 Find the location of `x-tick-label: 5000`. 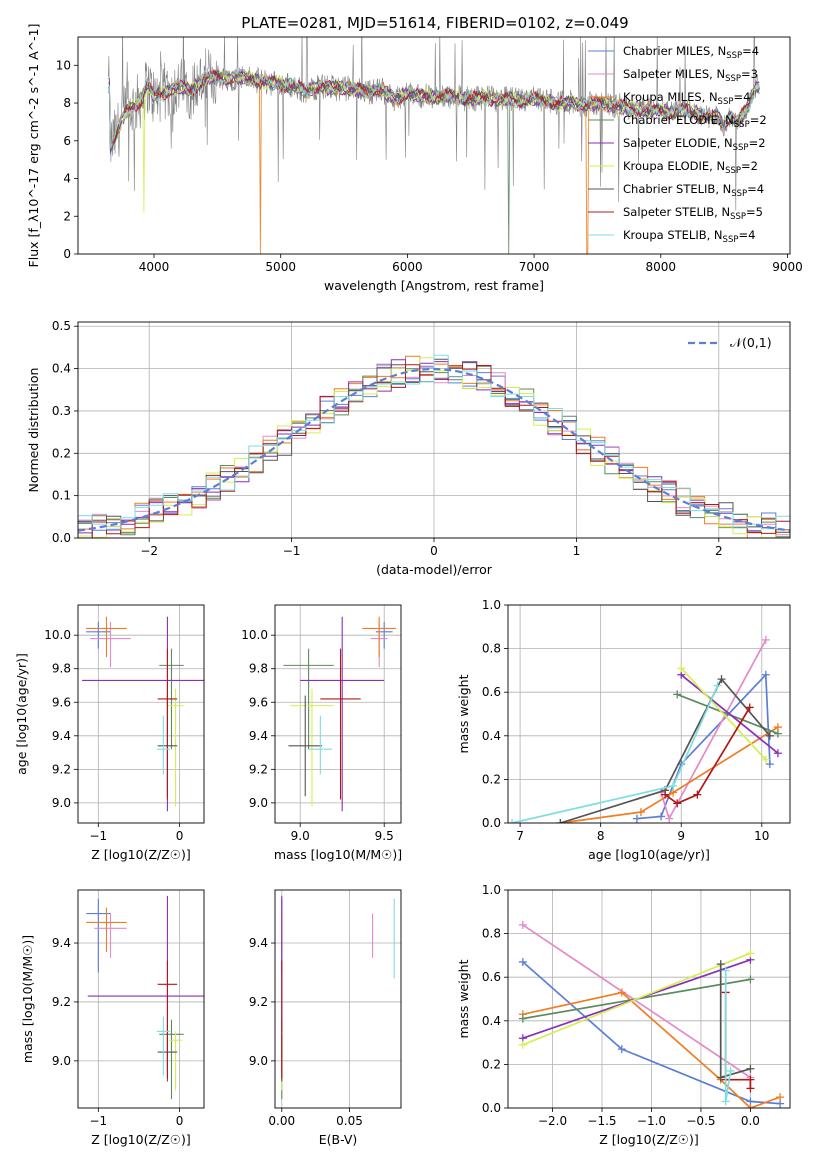

x-tick-label: 5000 is located at coordinates (280, 267).